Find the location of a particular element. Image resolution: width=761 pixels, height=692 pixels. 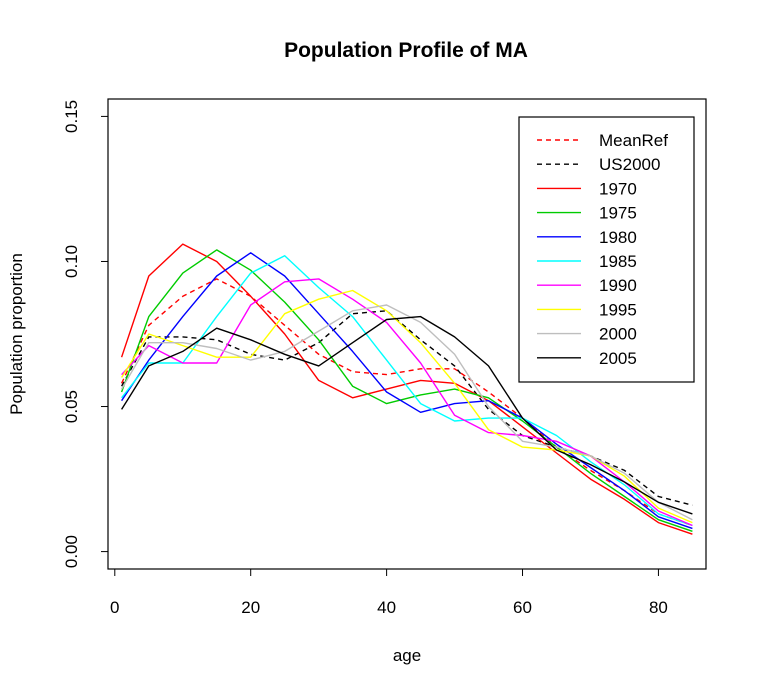

legend-label-2005: 2005 is located at coordinates (618, 358).